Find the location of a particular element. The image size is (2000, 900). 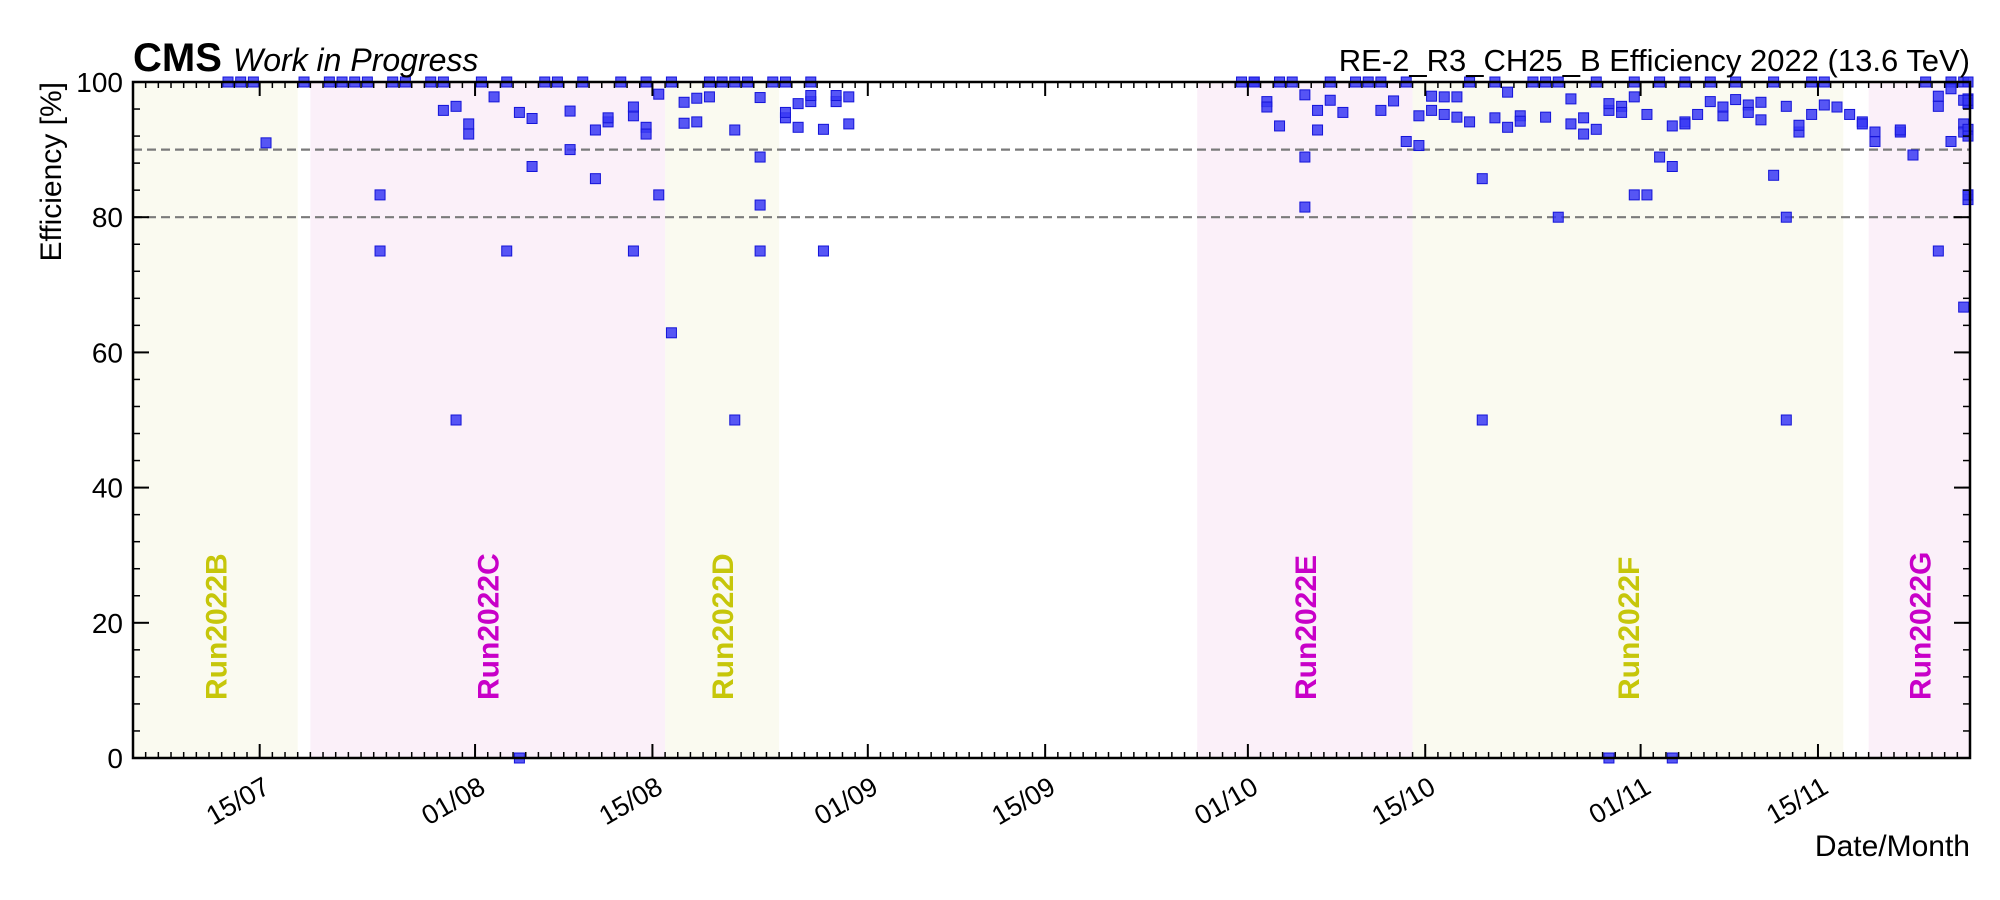

x-tick-label: 01/11 is located at coordinates (1620, 800).